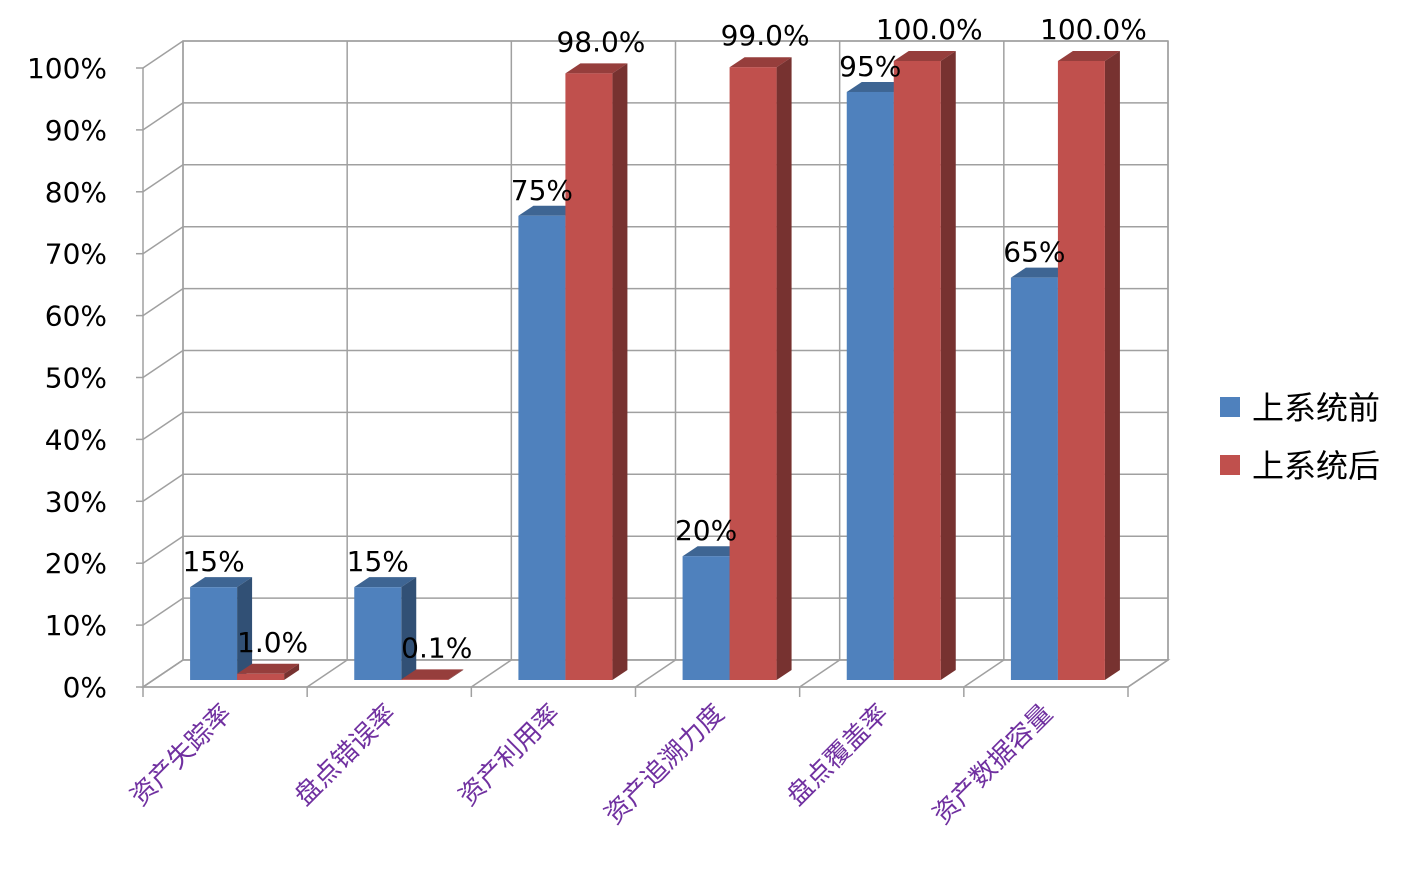 This screenshot has width=1421, height=875. I want to click on data-label: 98.0%, so click(600, 41).